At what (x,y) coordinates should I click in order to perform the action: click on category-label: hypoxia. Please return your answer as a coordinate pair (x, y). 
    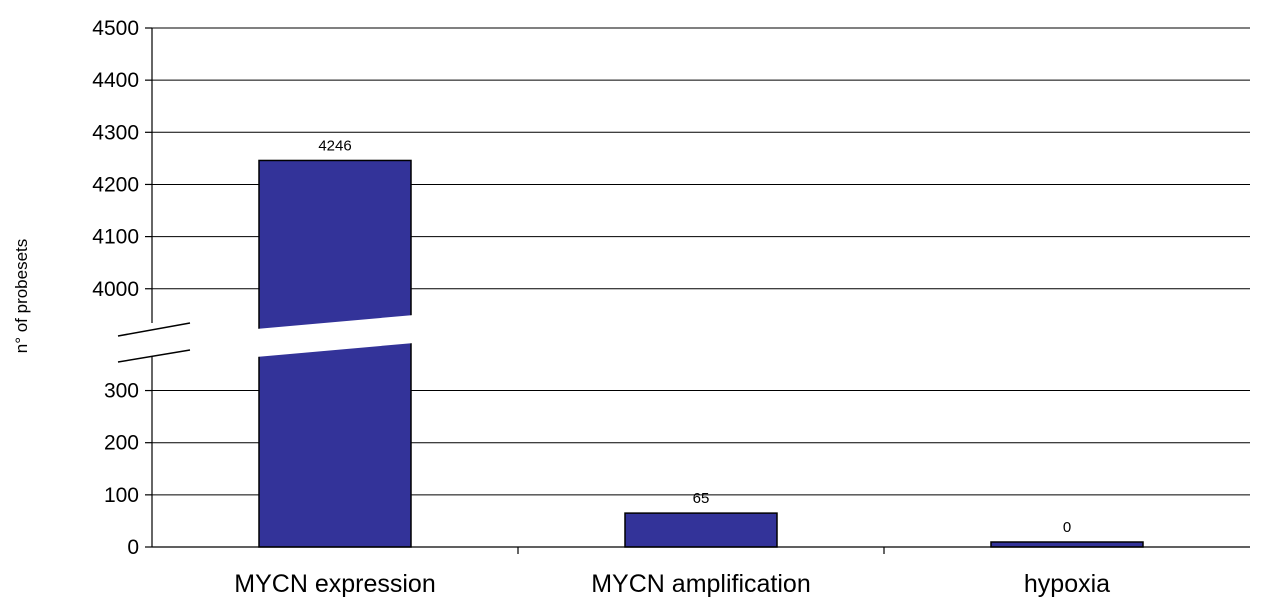
    Looking at the image, I should click on (1067, 584).